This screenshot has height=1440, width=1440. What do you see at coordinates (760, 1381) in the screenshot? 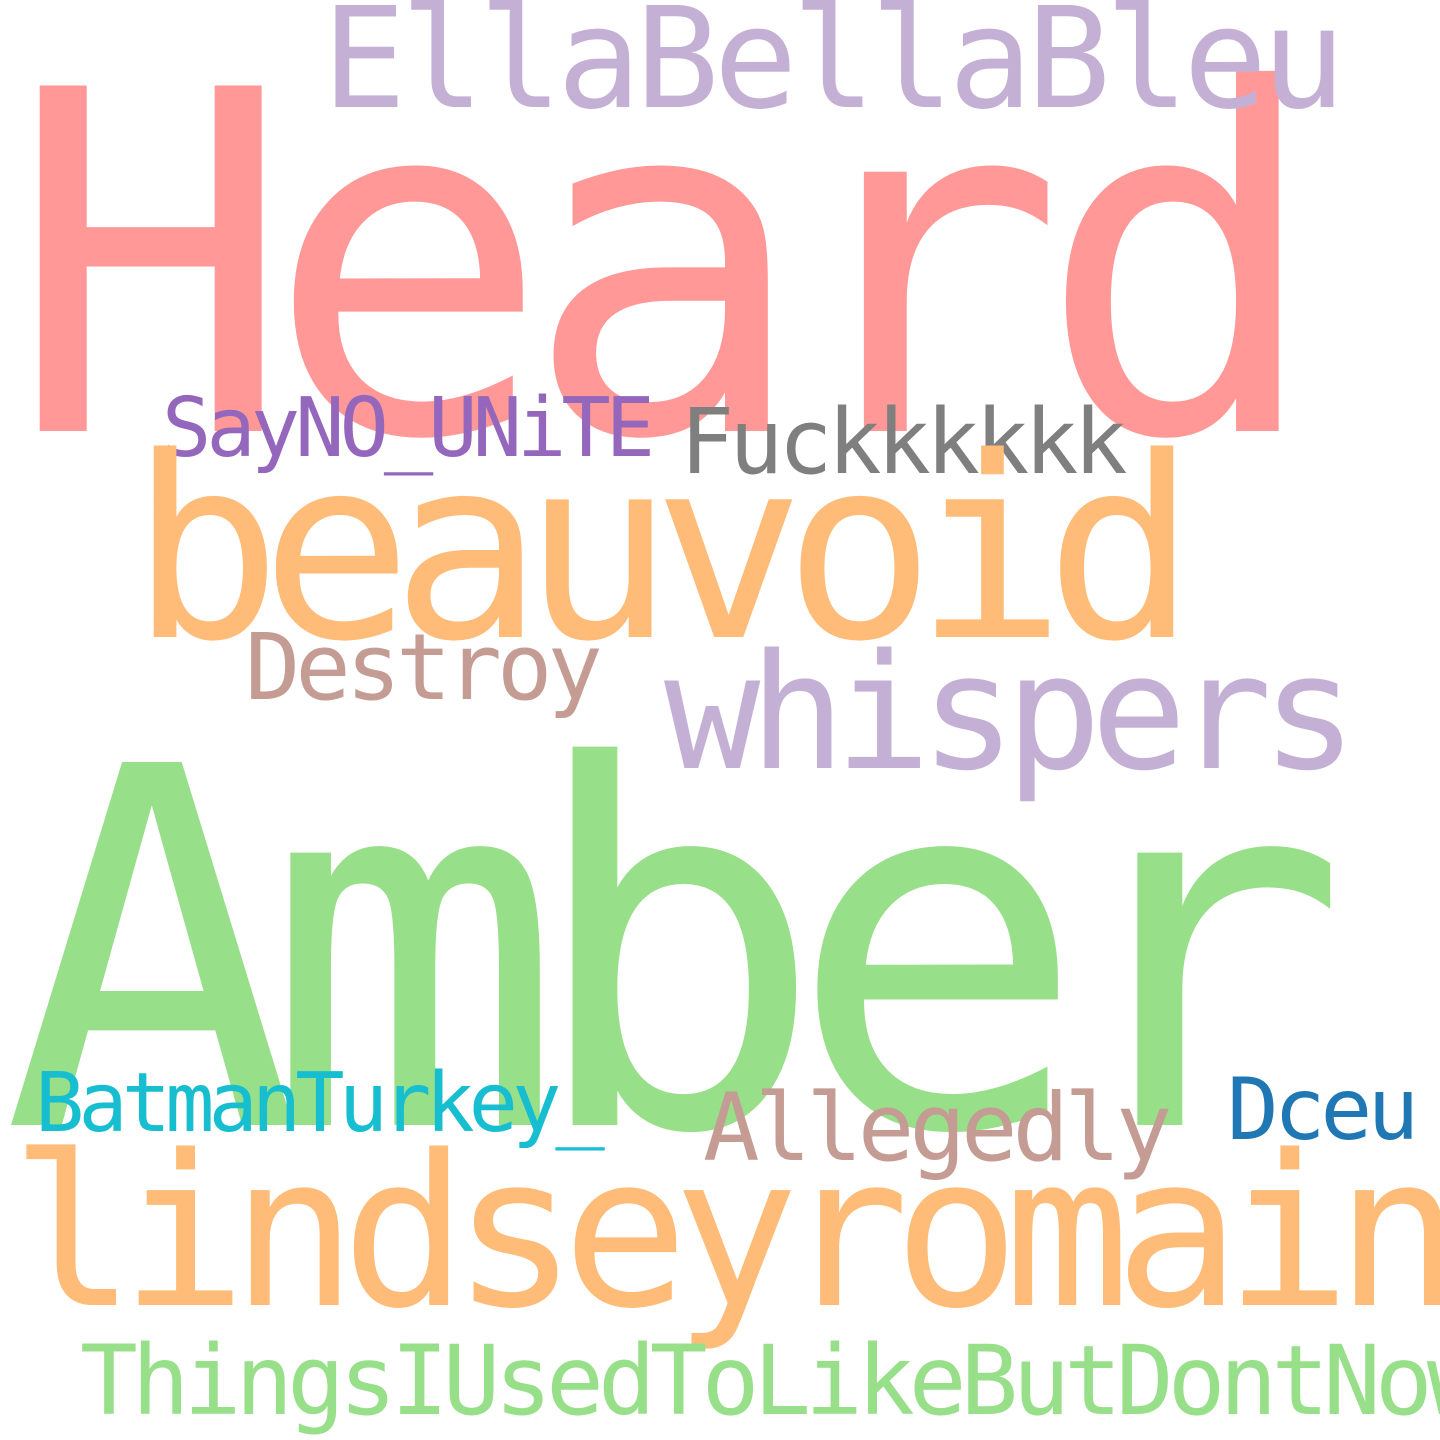
I see `word-thingsiusedtolikebutdontnow: ThingsIUsedToLikeButDontNow` at bounding box center [760, 1381].